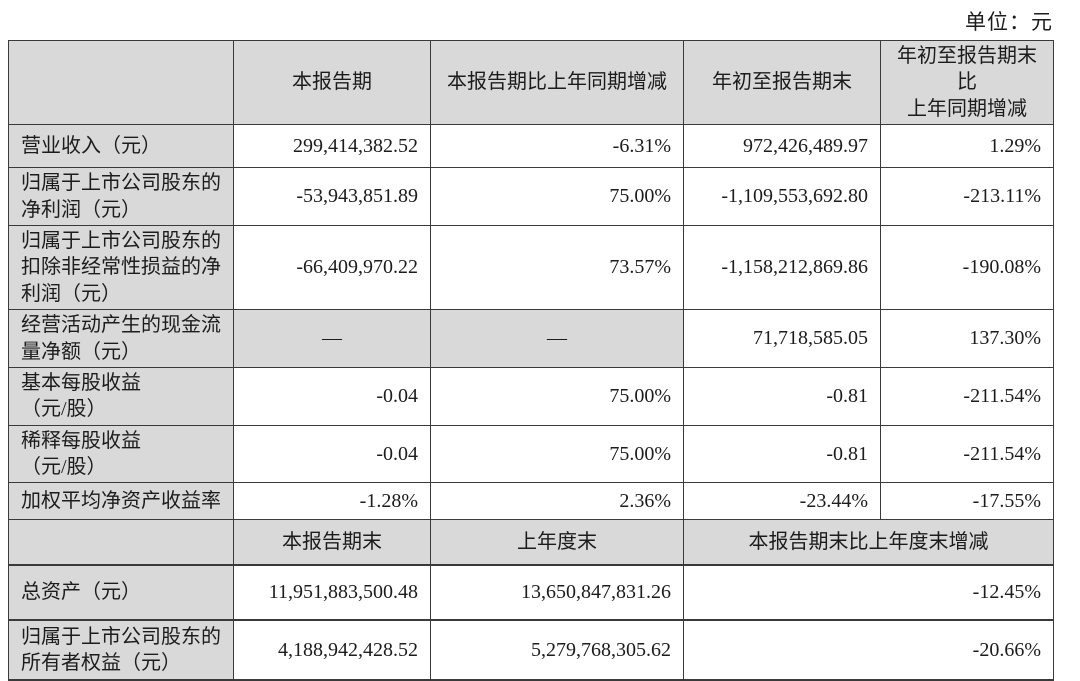 The image size is (1080, 681). I want to click on unit-label: 单位：元, so click(1009, 22).